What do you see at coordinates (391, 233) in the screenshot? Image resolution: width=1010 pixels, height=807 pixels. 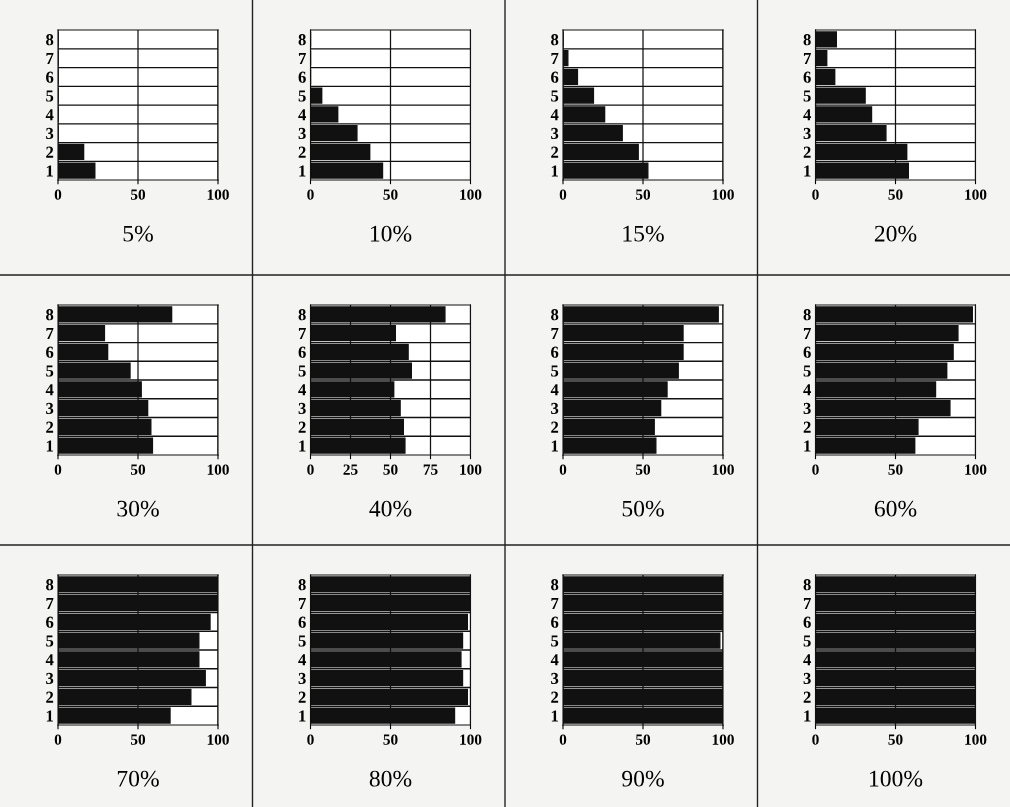 I see `text: 10%` at bounding box center [391, 233].